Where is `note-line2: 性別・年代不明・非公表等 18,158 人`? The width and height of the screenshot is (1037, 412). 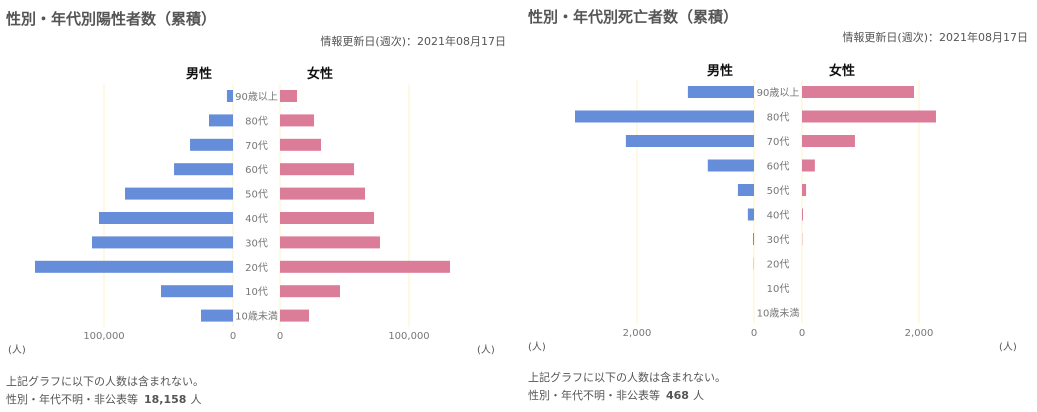 note-line2: 性別・年代不明・非公表等 18,158 人 is located at coordinates (103, 399).